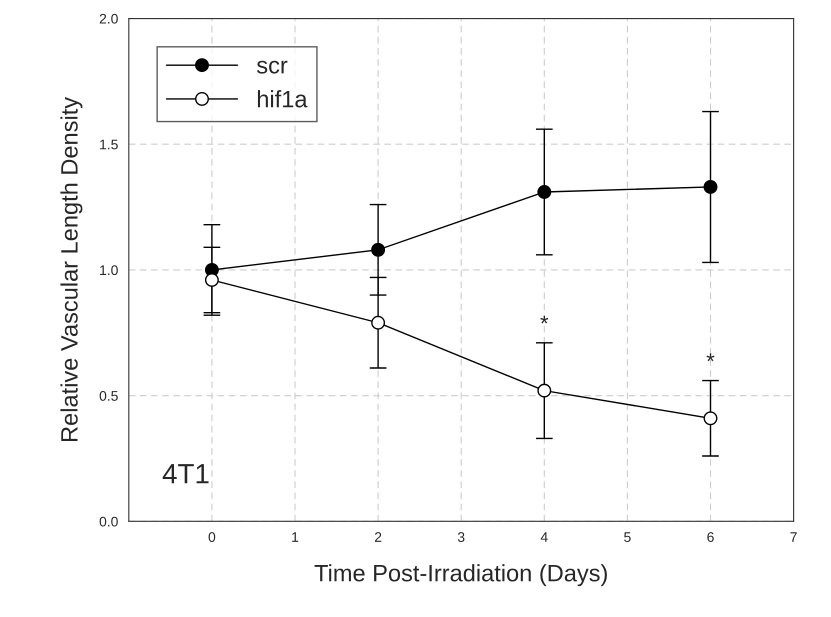 The image size is (831, 617). Describe the element at coordinates (627, 537) in the screenshot. I see `x-tick-label: 5` at that location.